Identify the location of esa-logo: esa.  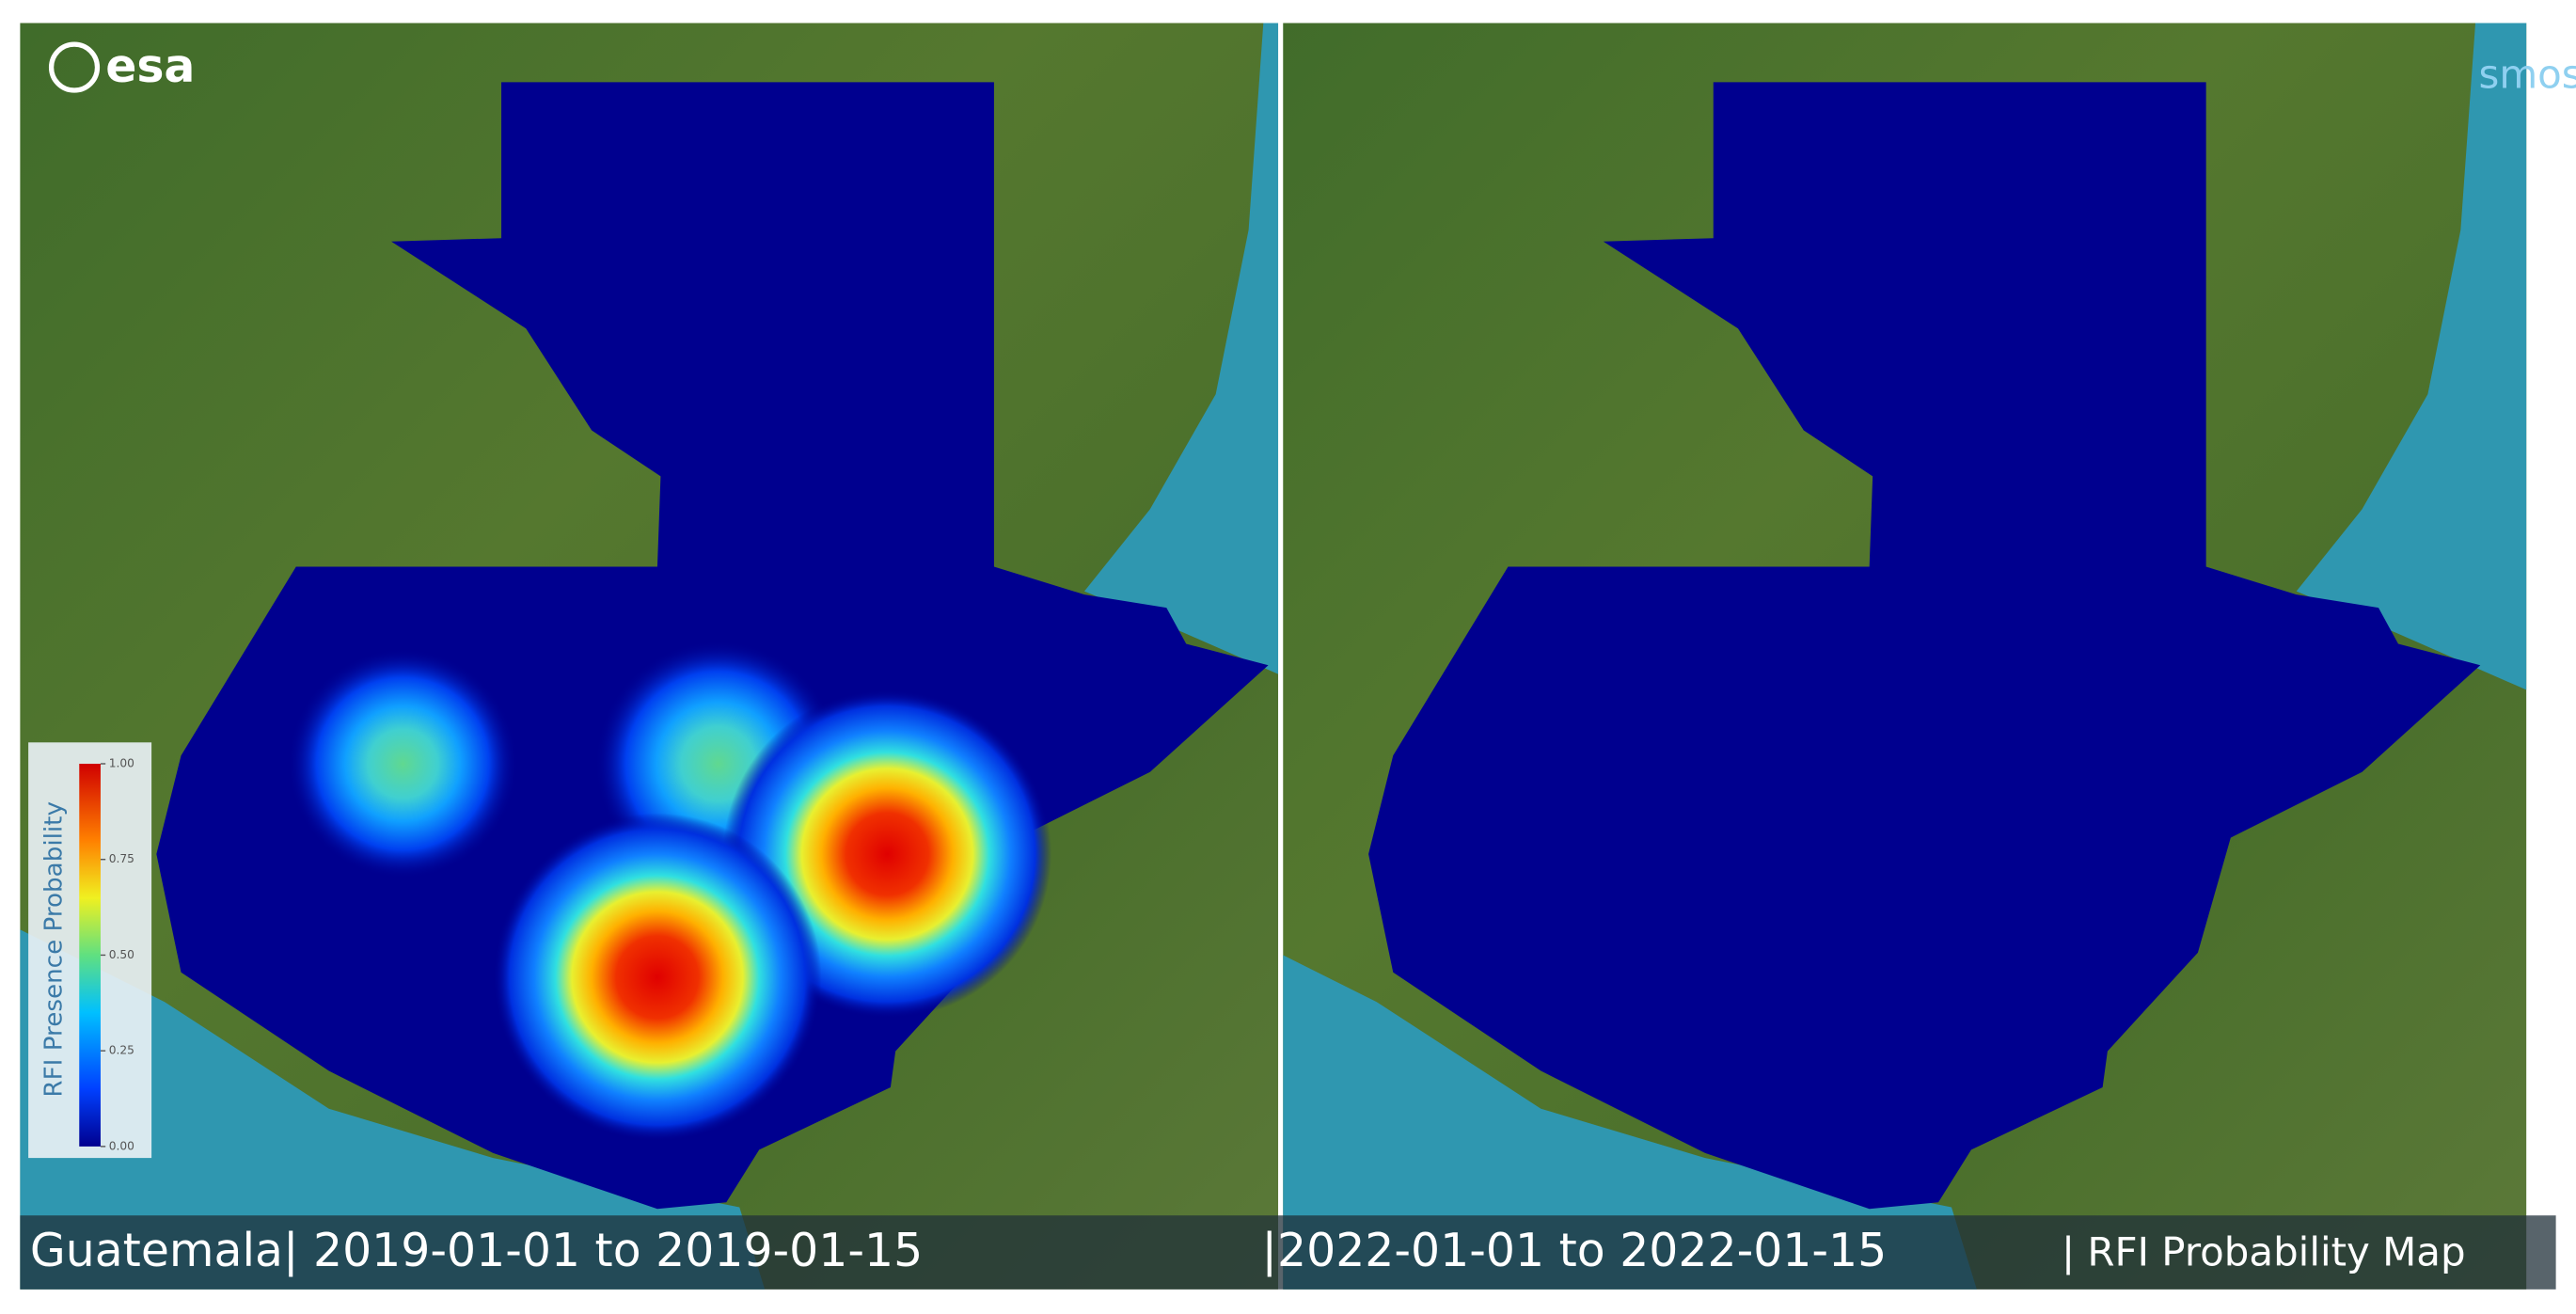
(121, 67).